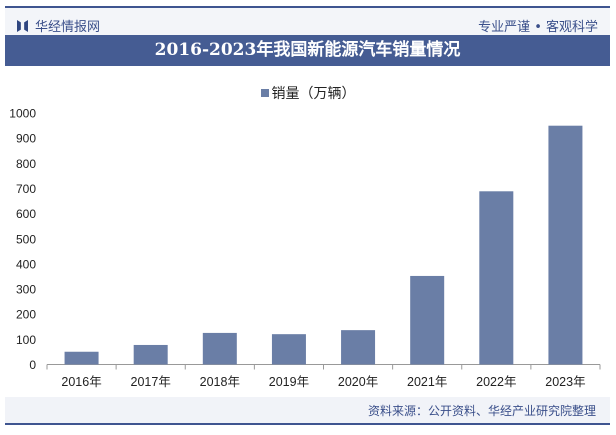 This screenshot has width=616, height=435. I want to click on y-tick-label: 900, so click(26, 139).